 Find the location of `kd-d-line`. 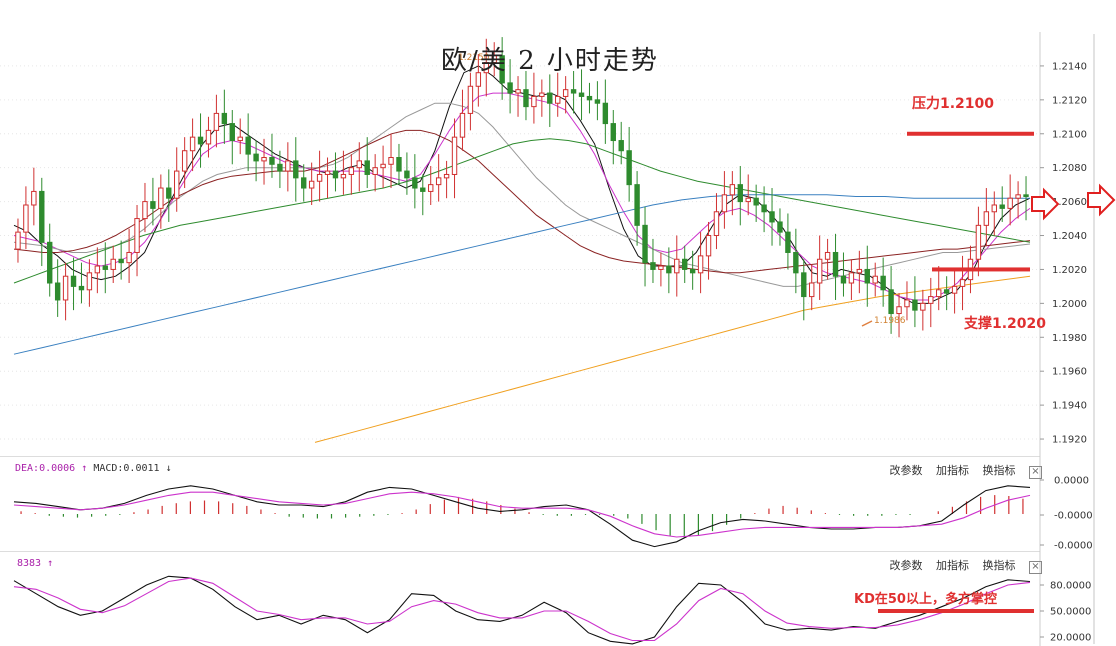

kd-d-line is located at coordinates (522, 609).